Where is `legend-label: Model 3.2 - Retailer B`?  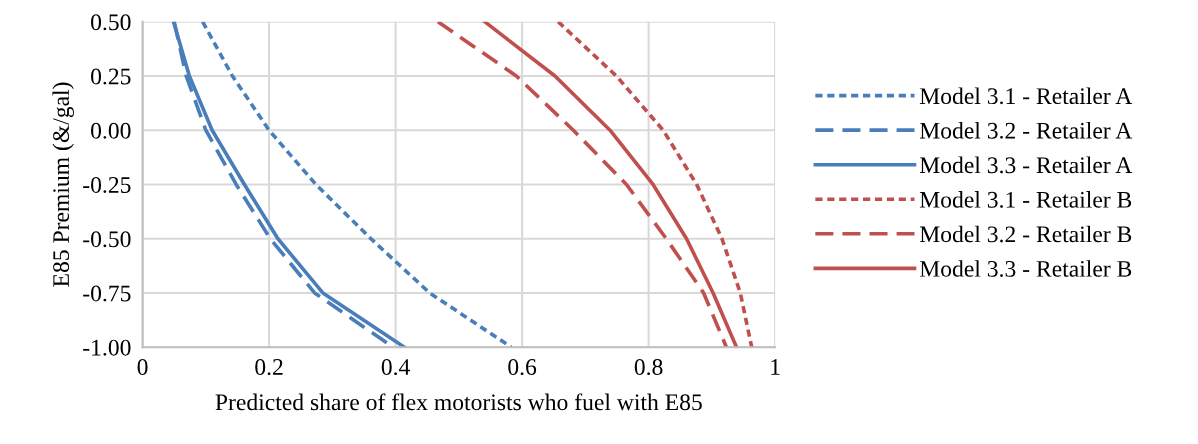
legend-label: Model 3.2 - Retailer B is located at coordinates (1025, 234).